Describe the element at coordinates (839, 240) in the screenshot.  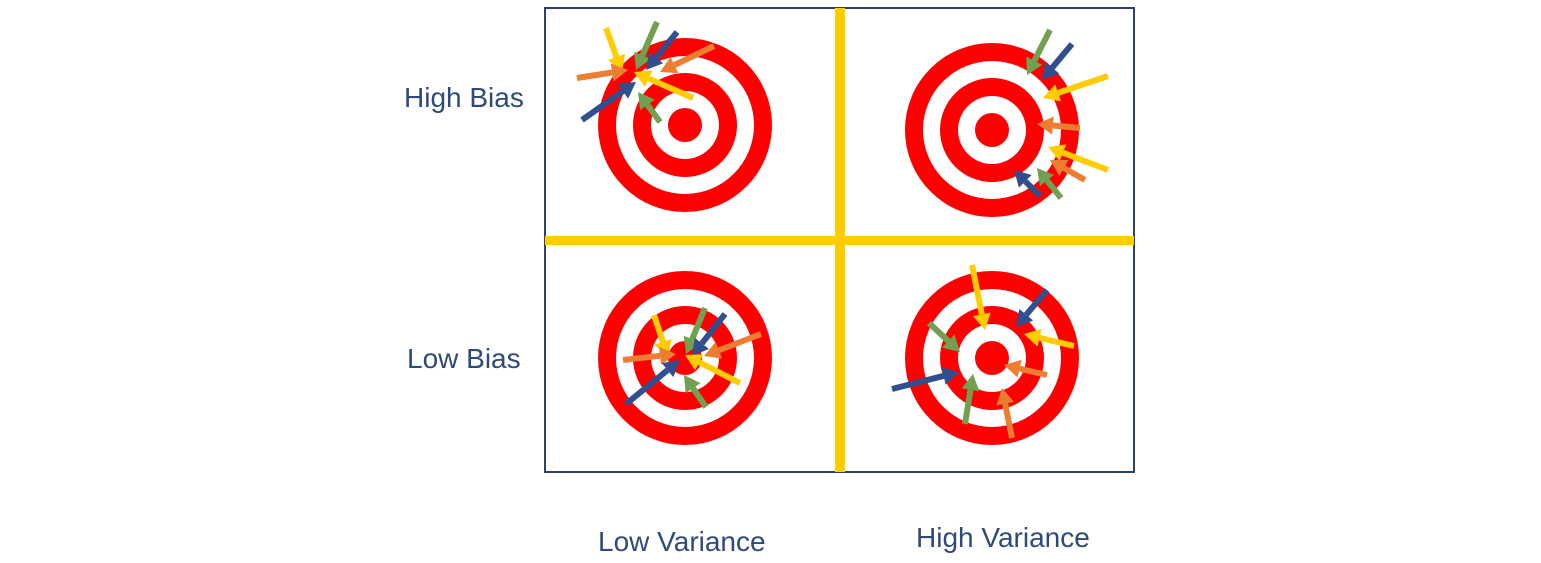
I see `horizontal-divider` at that location.